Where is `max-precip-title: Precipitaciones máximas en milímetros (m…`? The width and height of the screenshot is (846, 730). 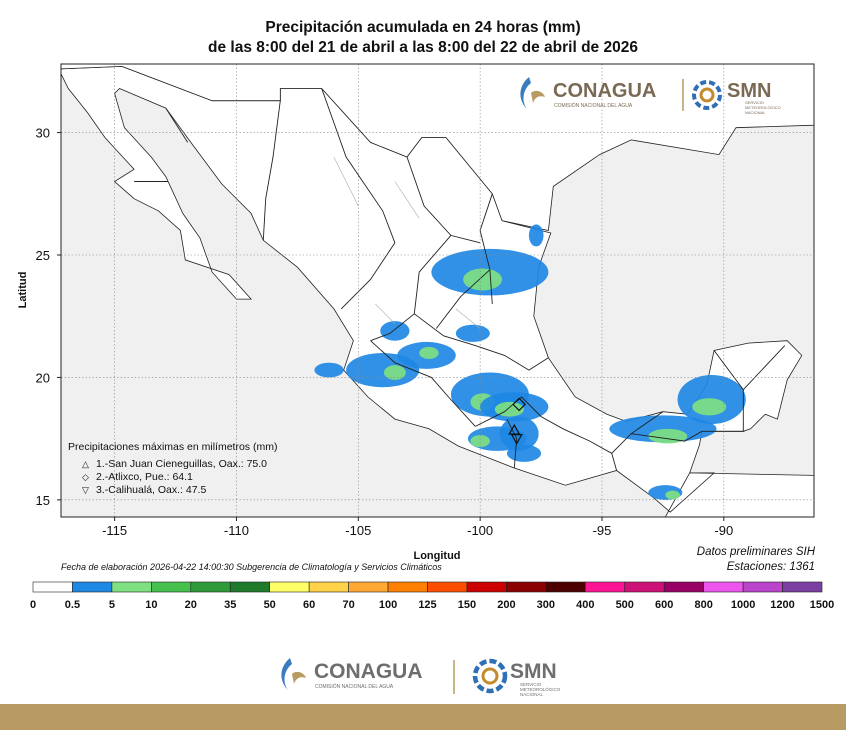 max-precip-title: Precipitaciones máximas en milímetros (m… is located at coordinates (173, 447).